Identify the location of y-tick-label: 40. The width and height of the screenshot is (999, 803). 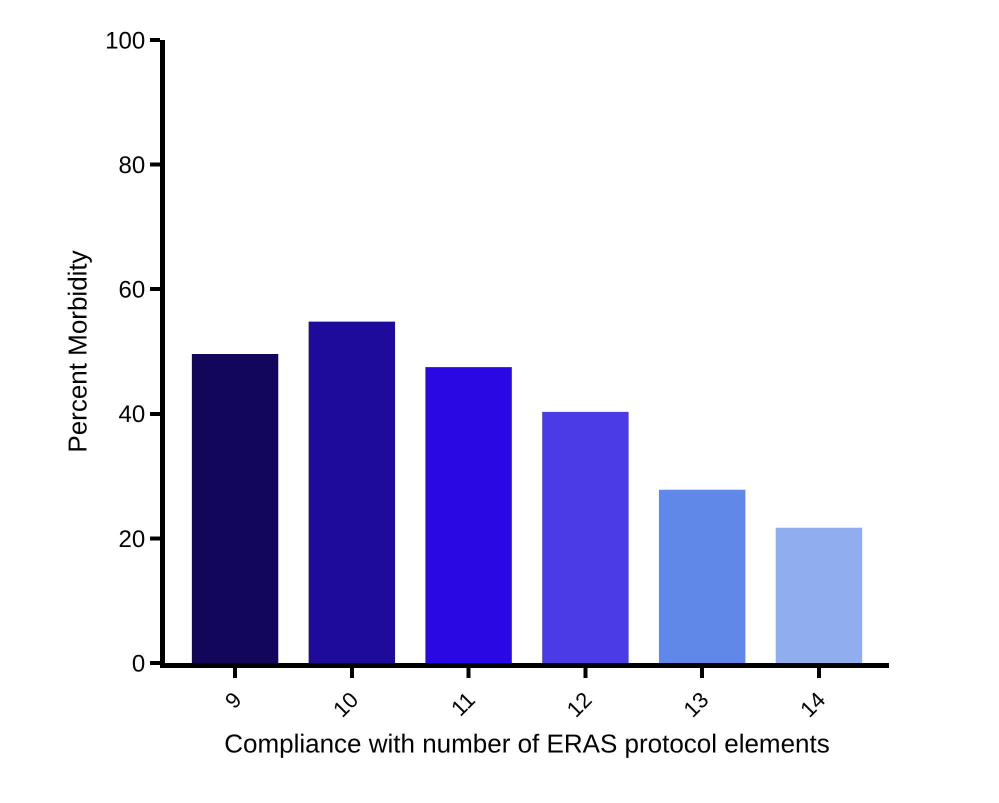
(132, 414).